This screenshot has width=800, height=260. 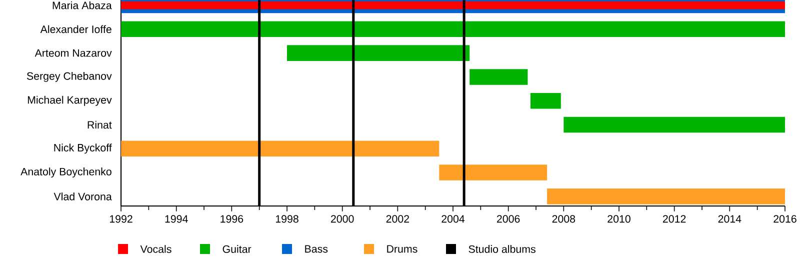 I want to click on legend-label: Guitar, so click(x=237, y=249).